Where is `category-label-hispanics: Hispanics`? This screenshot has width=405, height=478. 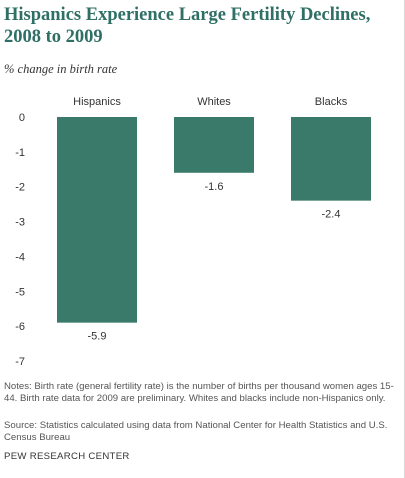
category-label-hispanics: Hispanics is located at coordinates (97, 102).